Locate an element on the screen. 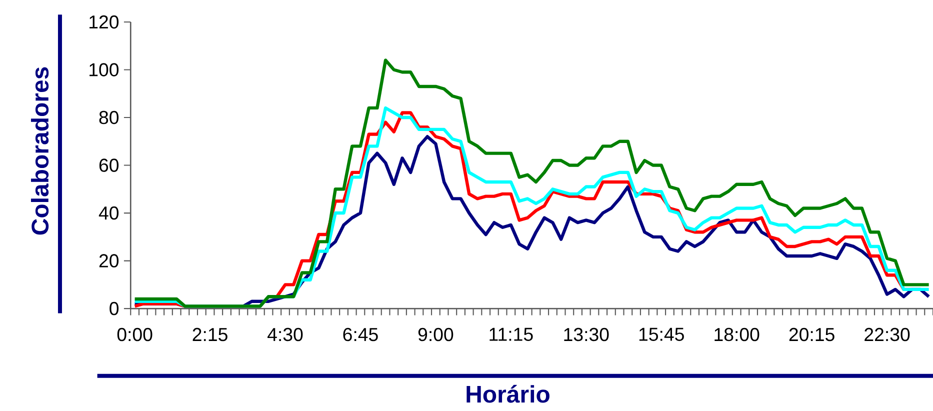 The image size is (933, 411). x-tick-label: 0:00 is located at coordinates (134, 335).